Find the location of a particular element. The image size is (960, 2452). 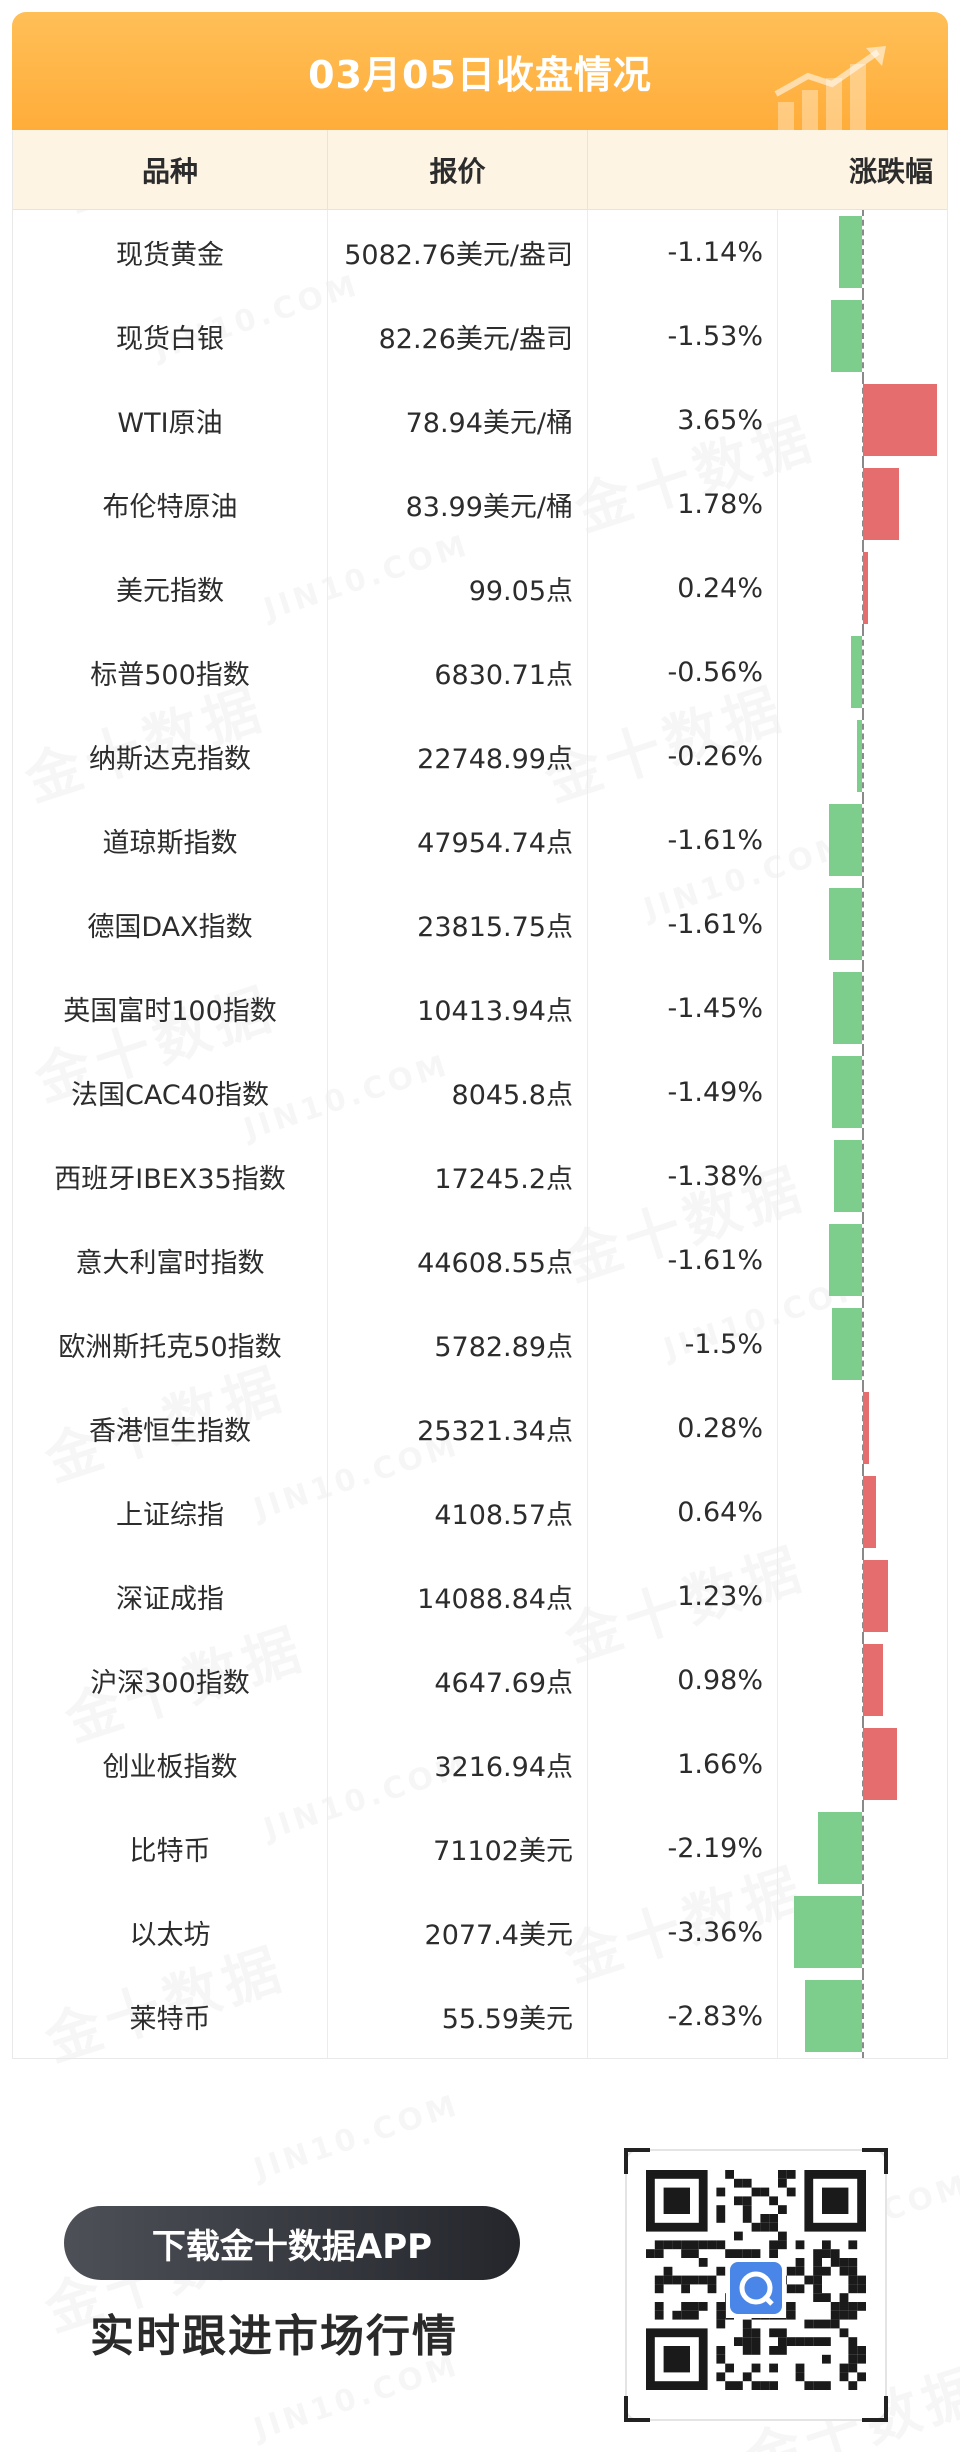

row-change: -1.5% is located at coordinates (683, 1344).